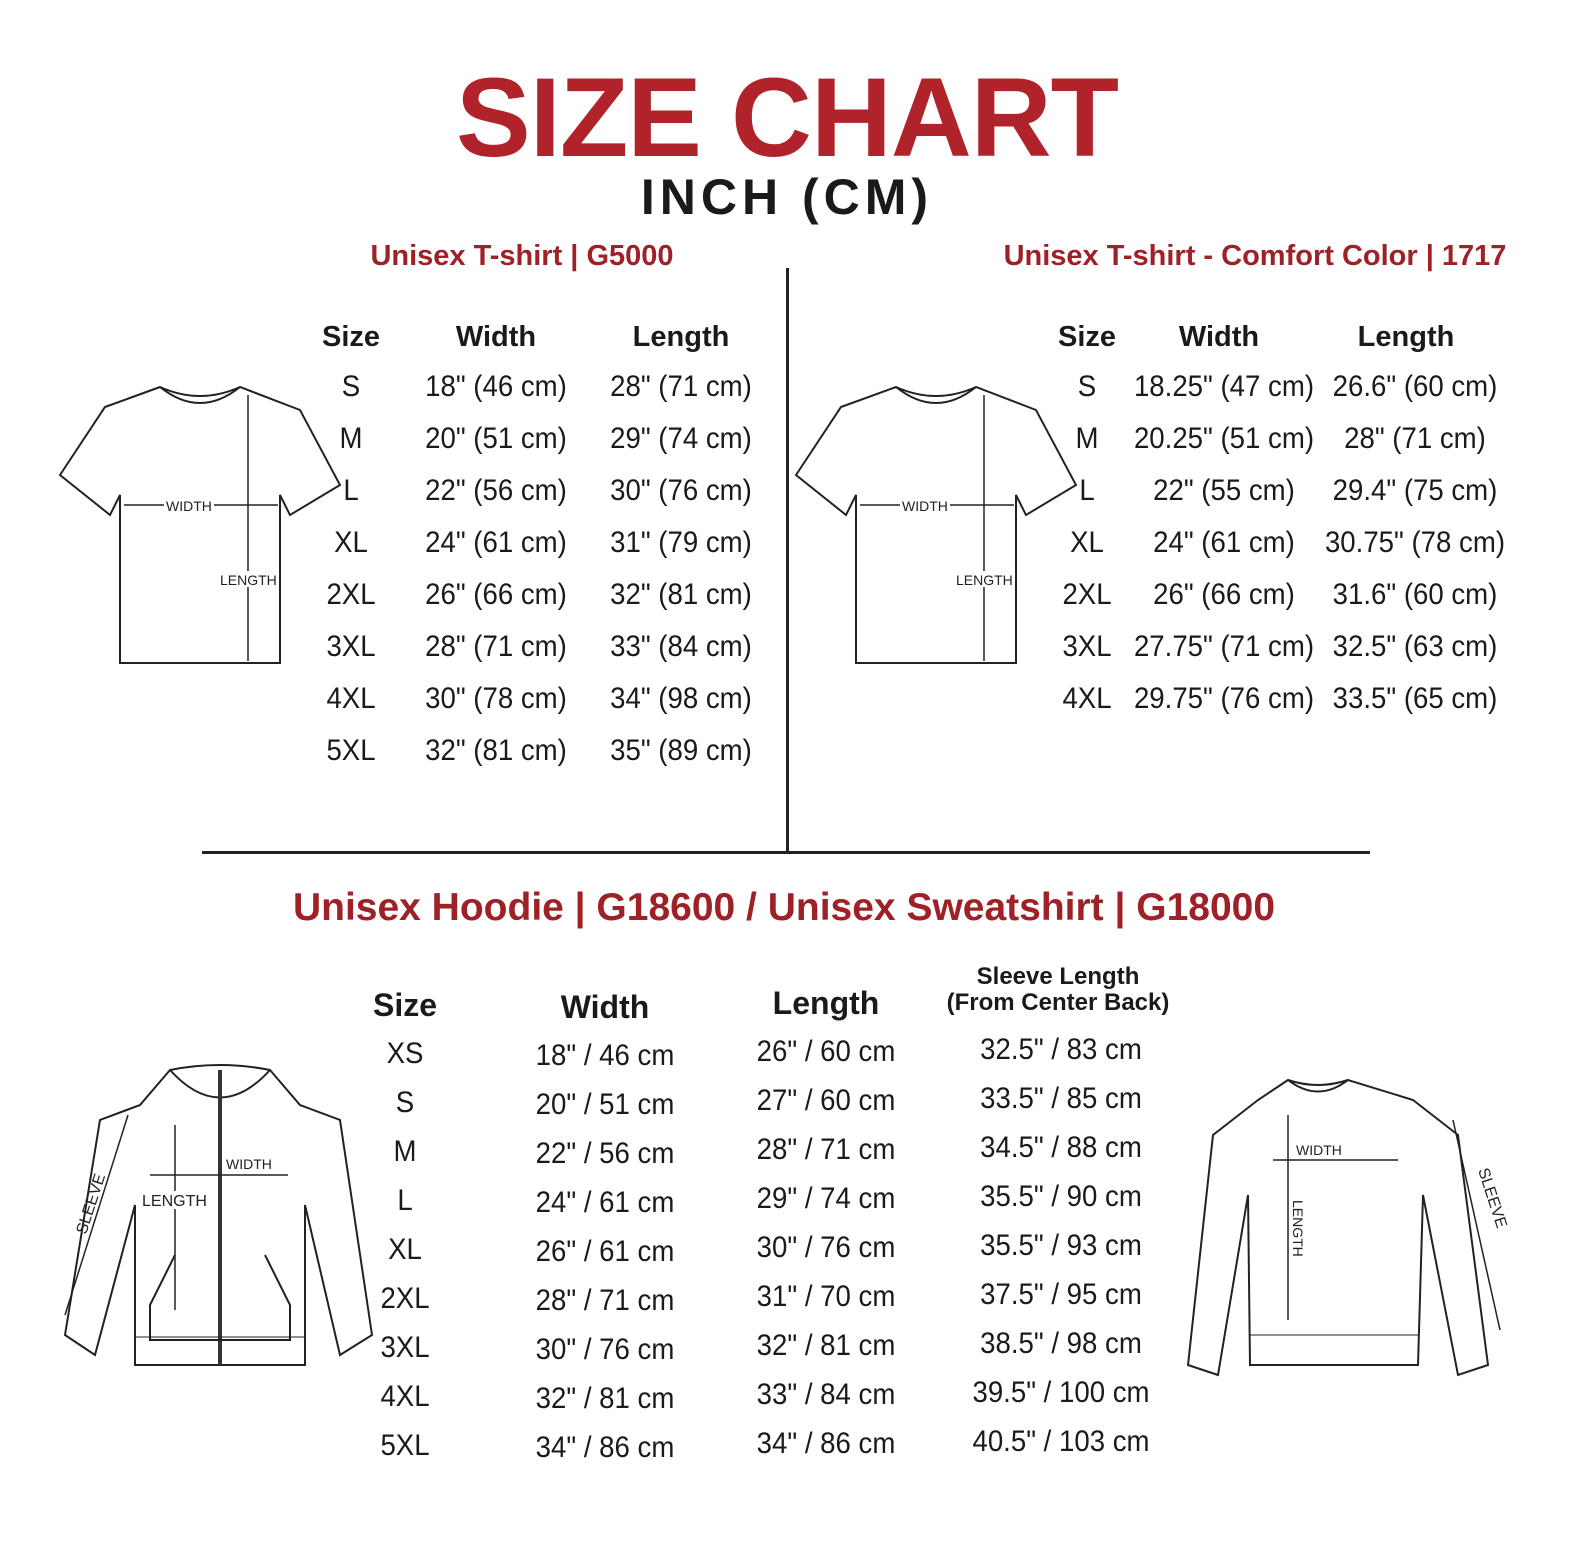  What do you see at coordinates (1061, 1147) in the screenshot?
I see `measurement-cell: 34.5" / 88 cm` at bounding box center [1061, 1147].